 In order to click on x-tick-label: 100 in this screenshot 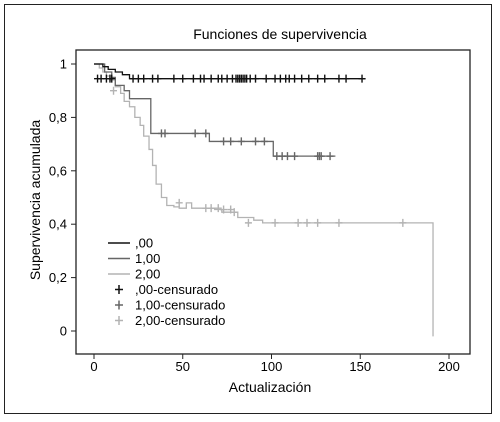, I will do `click(272, 366)`.